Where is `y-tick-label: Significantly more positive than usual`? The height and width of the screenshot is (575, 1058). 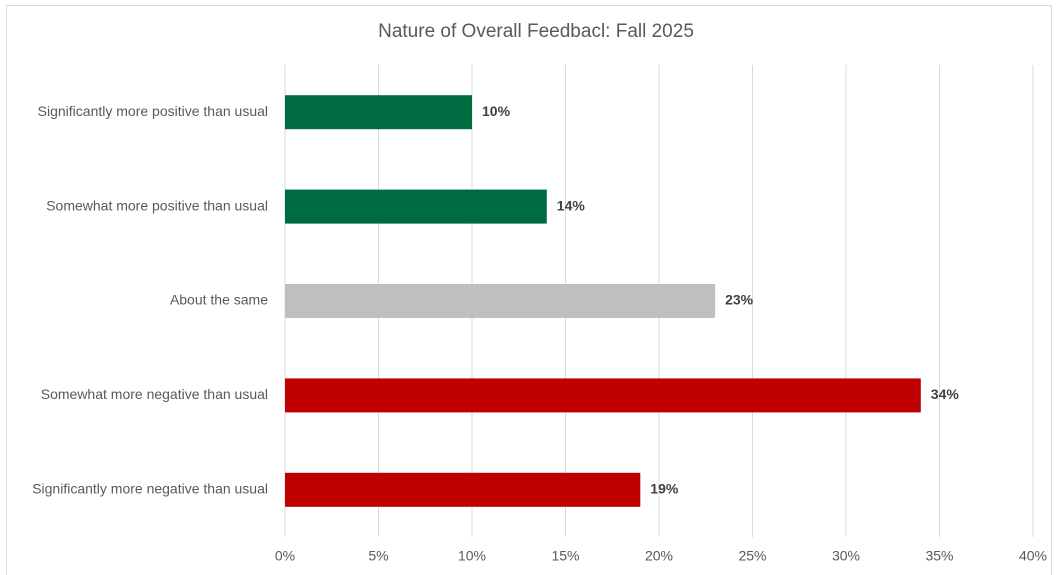
y-tick-label: Significantly more positive than usual is located at coordinates (153, 111).